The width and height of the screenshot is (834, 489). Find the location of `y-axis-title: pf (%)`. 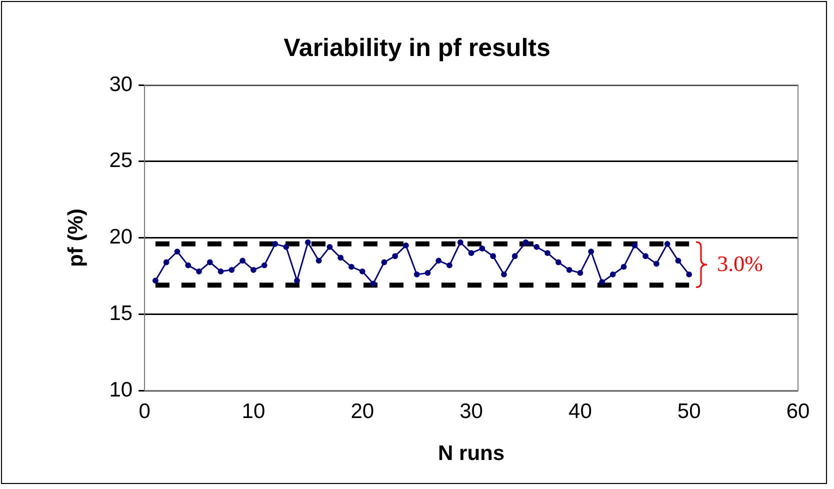

y-axis-title: pf (%) is located at coordinates (76, 237).